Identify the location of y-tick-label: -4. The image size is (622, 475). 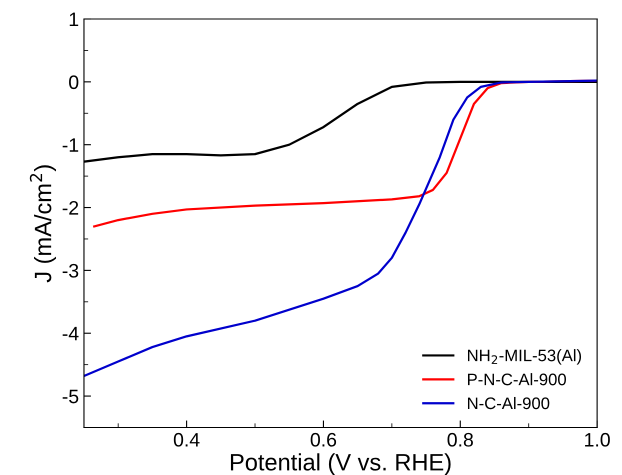
(70, 333).